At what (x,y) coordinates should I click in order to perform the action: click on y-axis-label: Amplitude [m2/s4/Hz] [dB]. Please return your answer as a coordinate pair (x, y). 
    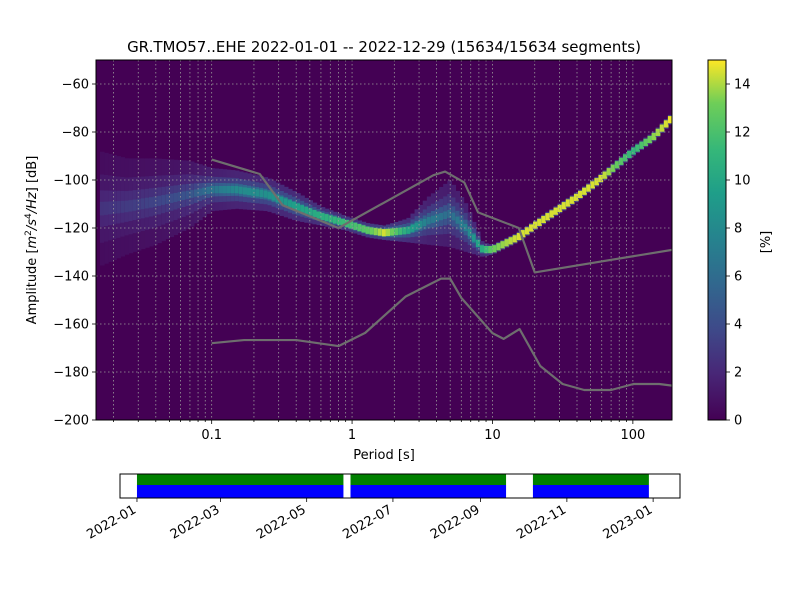
    Looking at the image, I should click on (32, 240).